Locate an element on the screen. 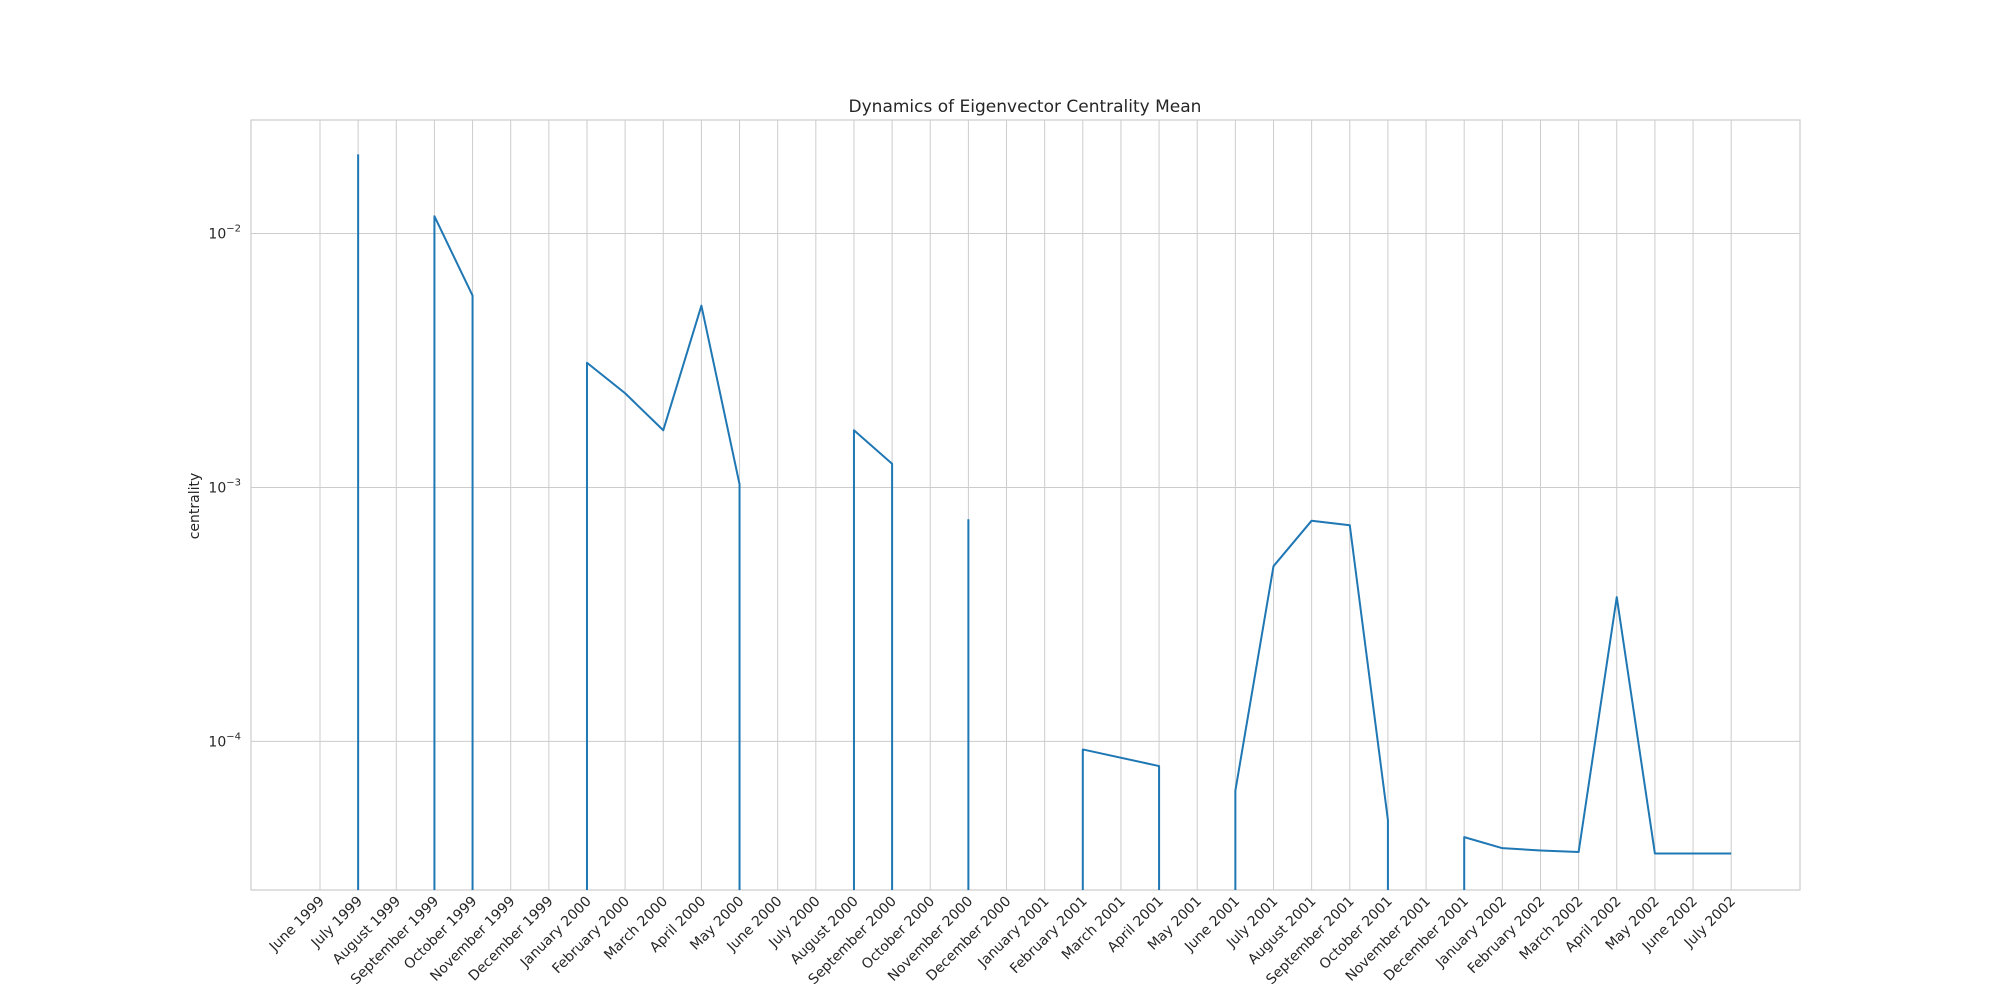  chart-title: Dynamics of Eigenvector Centrality Mean is located at coordinates (1025, 107).